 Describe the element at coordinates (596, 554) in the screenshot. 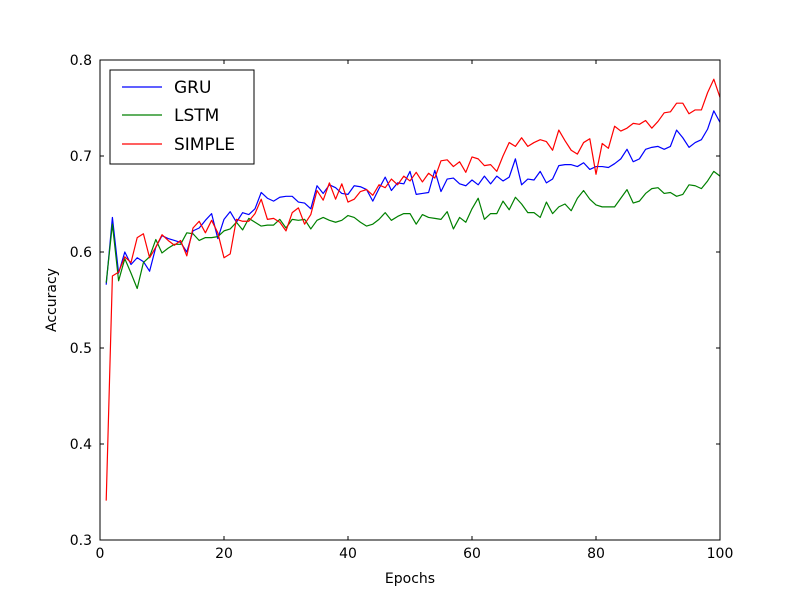

I see `x-tick-label: 80` at that location.